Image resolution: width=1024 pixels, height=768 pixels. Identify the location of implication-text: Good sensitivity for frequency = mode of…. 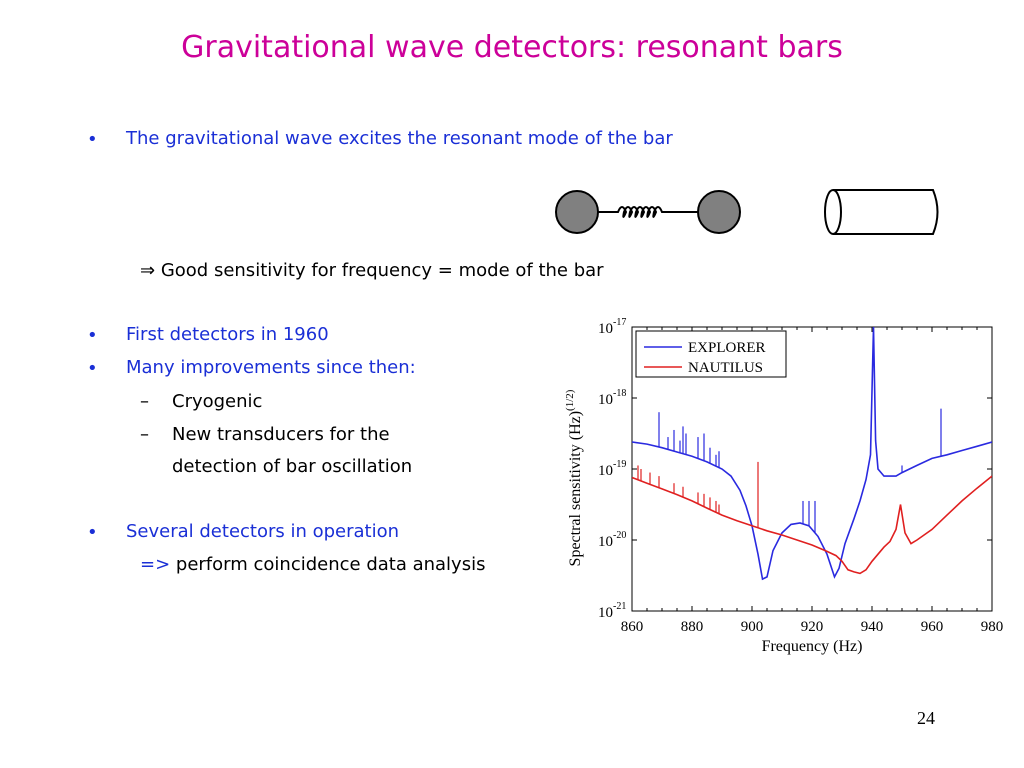
(382, 270).